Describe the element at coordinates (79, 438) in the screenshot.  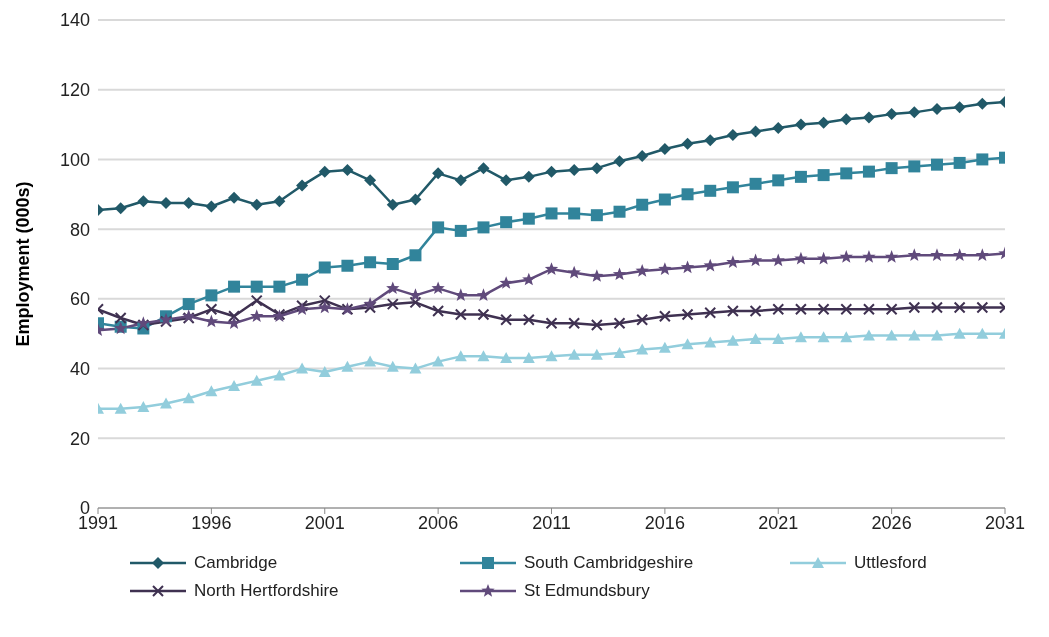
I see `y-tick-label: 20` at that location.